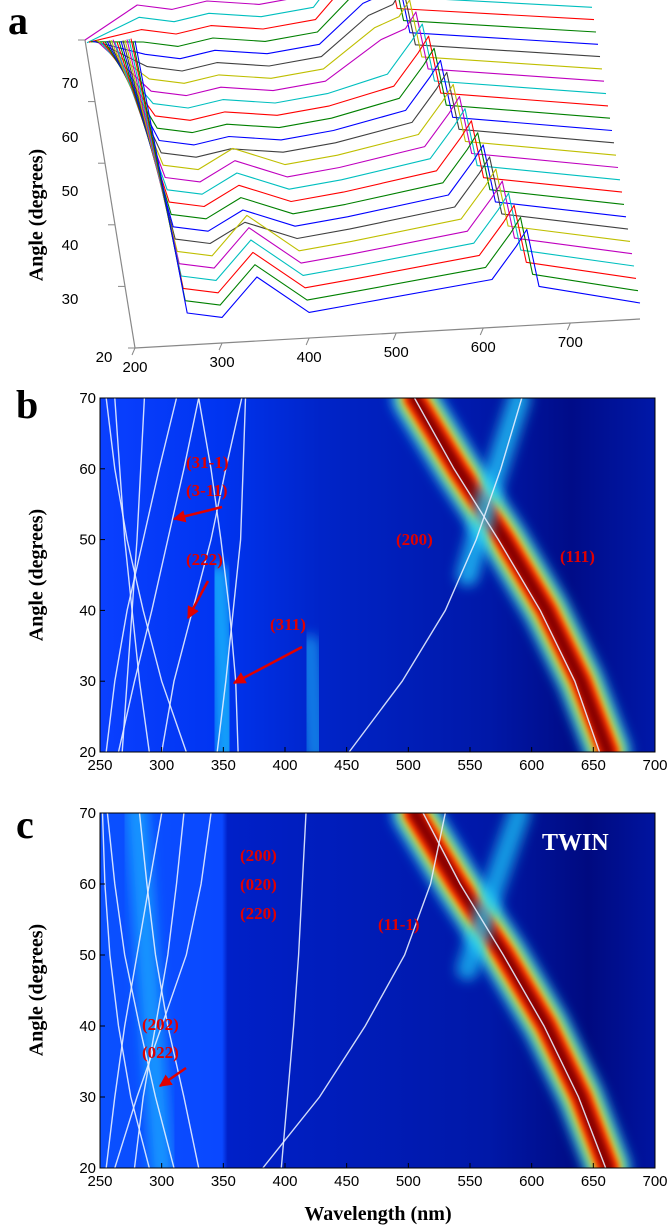  I want to click on annotation: (200), so click(258, 855).